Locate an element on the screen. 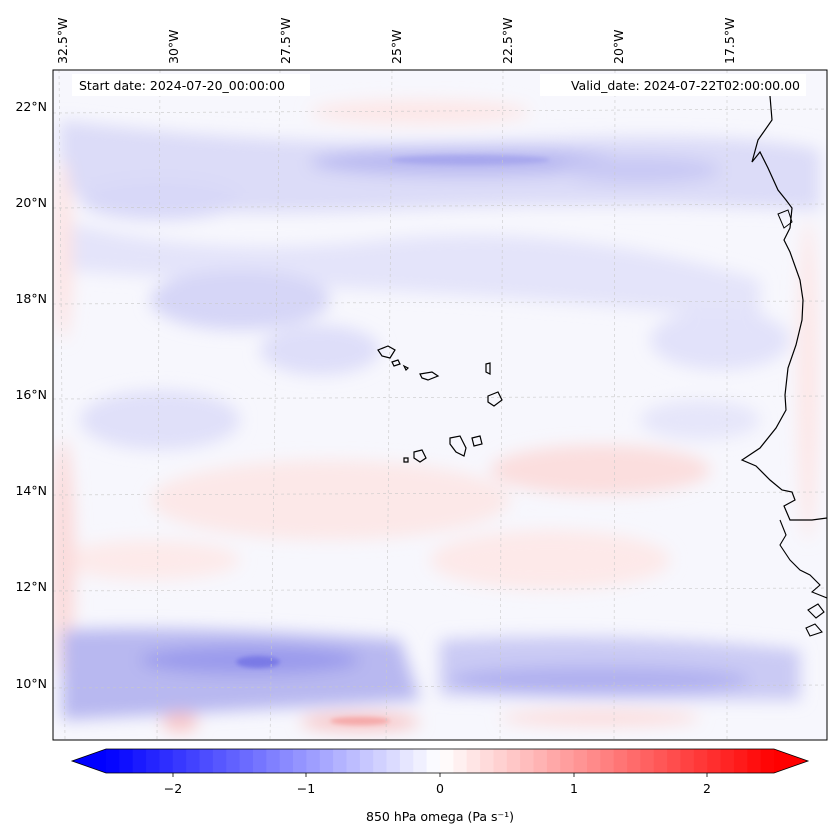 The width and height of the screenshot is (837, 839). latitude-labels: 22°N 20°N 18°N 16°N 14°N 12°N 10°N is located at coordinates (31, 395).